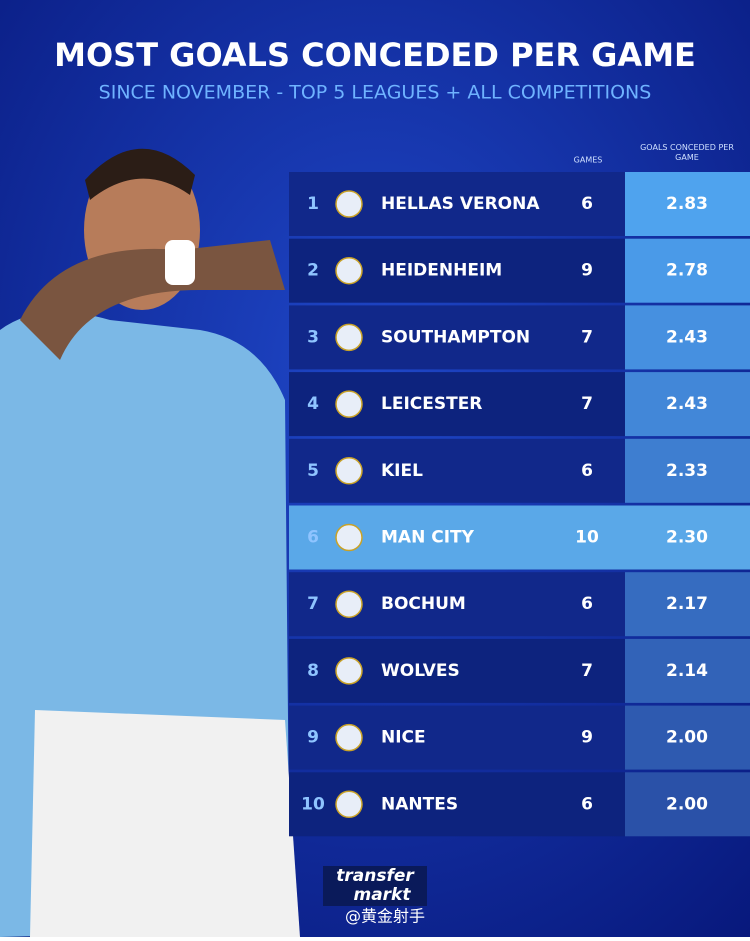 The width and height of the screenshot is (750, 941). What do you see at coordinates (313, 604) in the screenshot?
I see `rank: 7` at bounding box center [313, 604].